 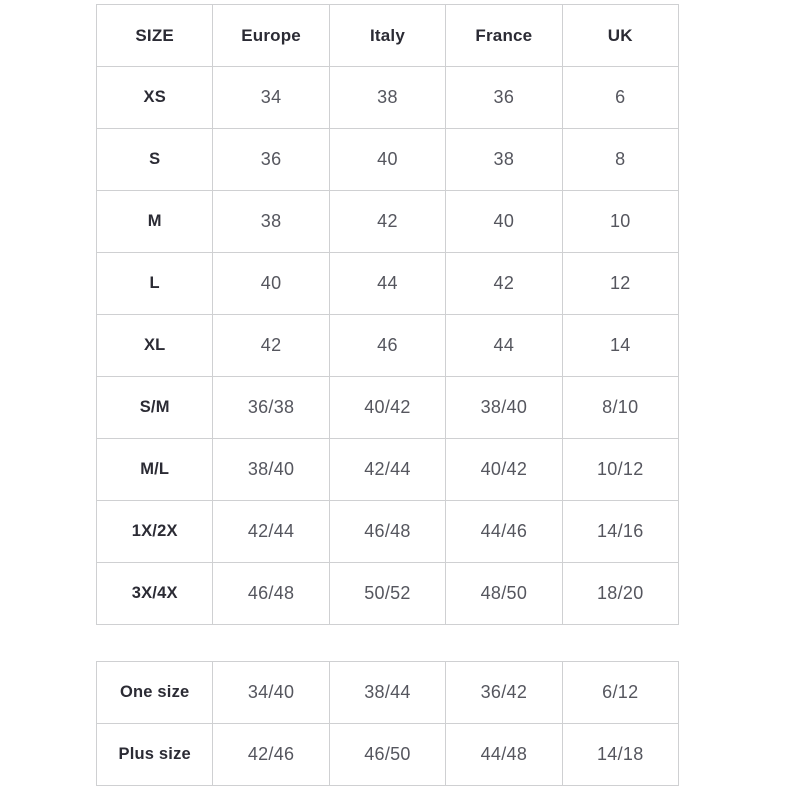 I want to click on table-row: XL 42 46 44 14, so click(x=387, y=345).